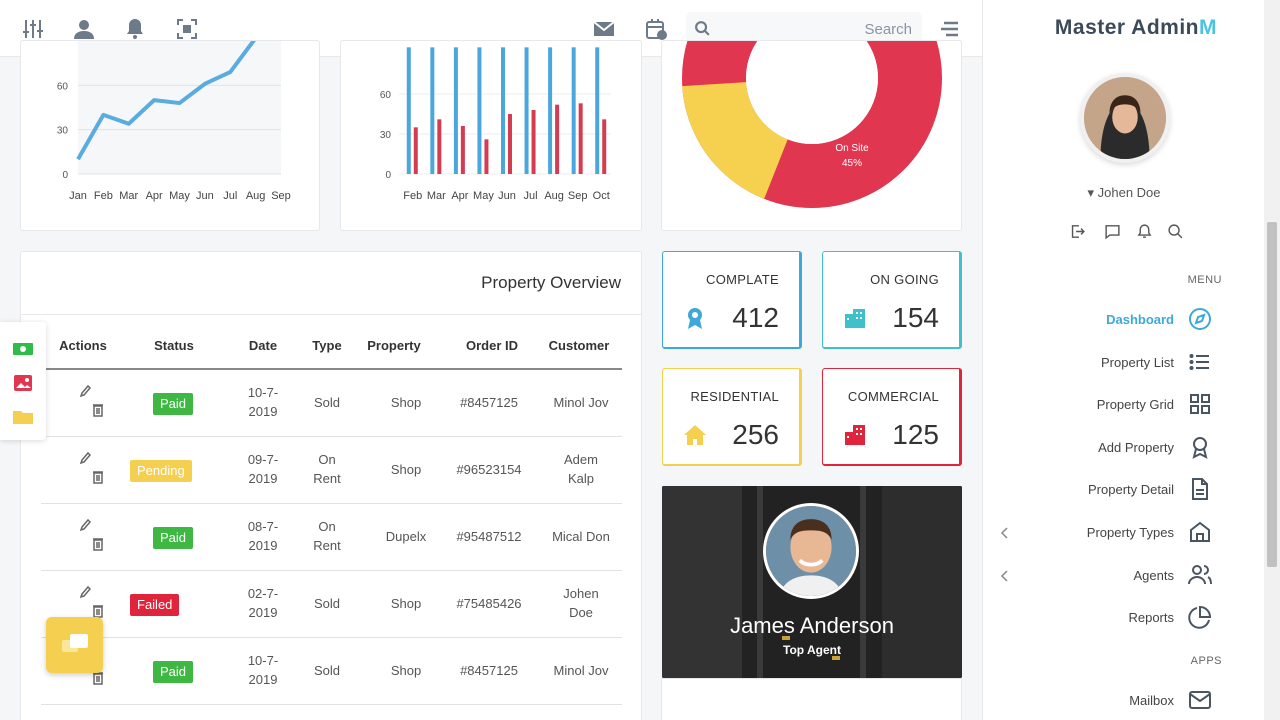 The height and width of the screenshot is (720, 1280). Describe the element at coordinates (601, 196) in the screenshot. I see `x-tick-label: Oct` at that location.